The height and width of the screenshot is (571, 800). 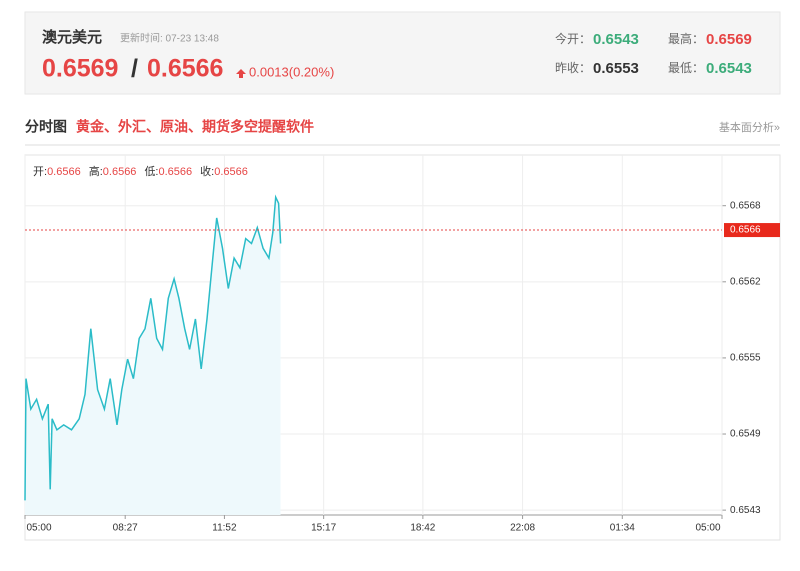 What do you see at coordinates (291, 71) in the screenshot?
I see `change: 0.0013(0.20%)` at bounding box center [291, 71].